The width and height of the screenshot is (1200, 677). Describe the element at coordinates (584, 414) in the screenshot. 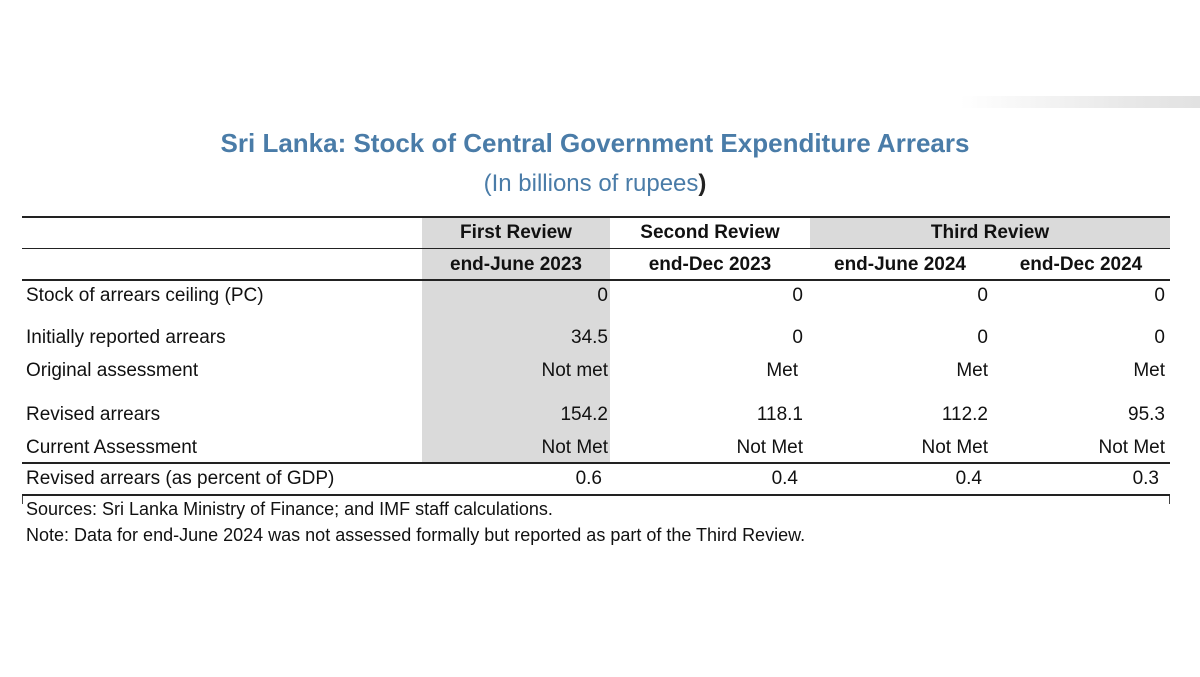

I see `table-cell: 154.2` at that location.